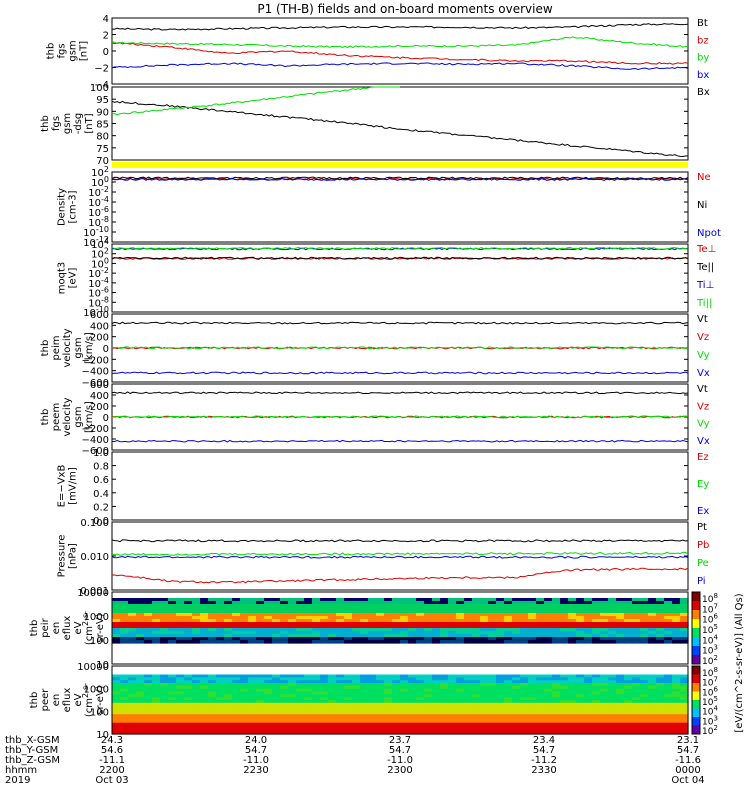 This screenshot has width=750, height=800. What do you see at coordinates (106, 349) in the screenshot?
I see `y-tick-label: 0` at bounding box center [106, 349].